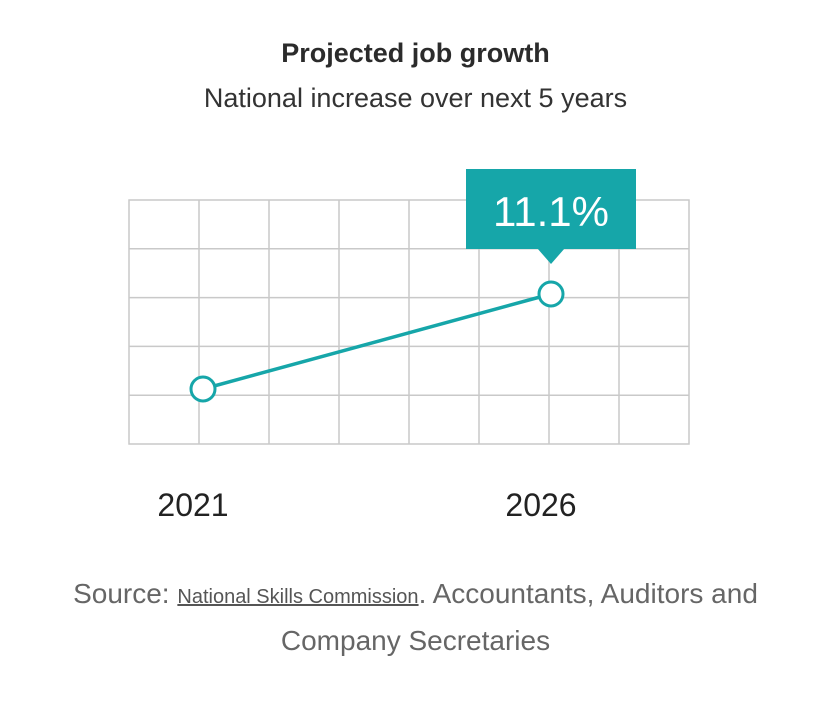  Describe the element at coordinates (415, 98) in the screenshot. I see `chart-subtitle: National increase over next 5 years` at that location.